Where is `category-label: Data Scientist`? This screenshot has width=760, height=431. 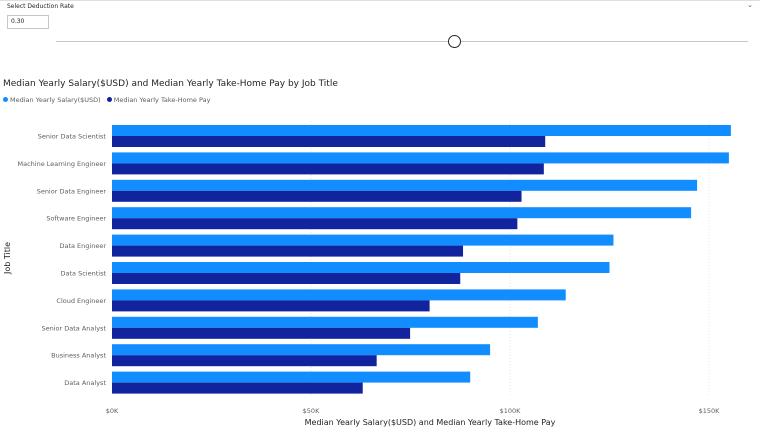 category-label: Data Scientist is located at coordinates (84, 274).